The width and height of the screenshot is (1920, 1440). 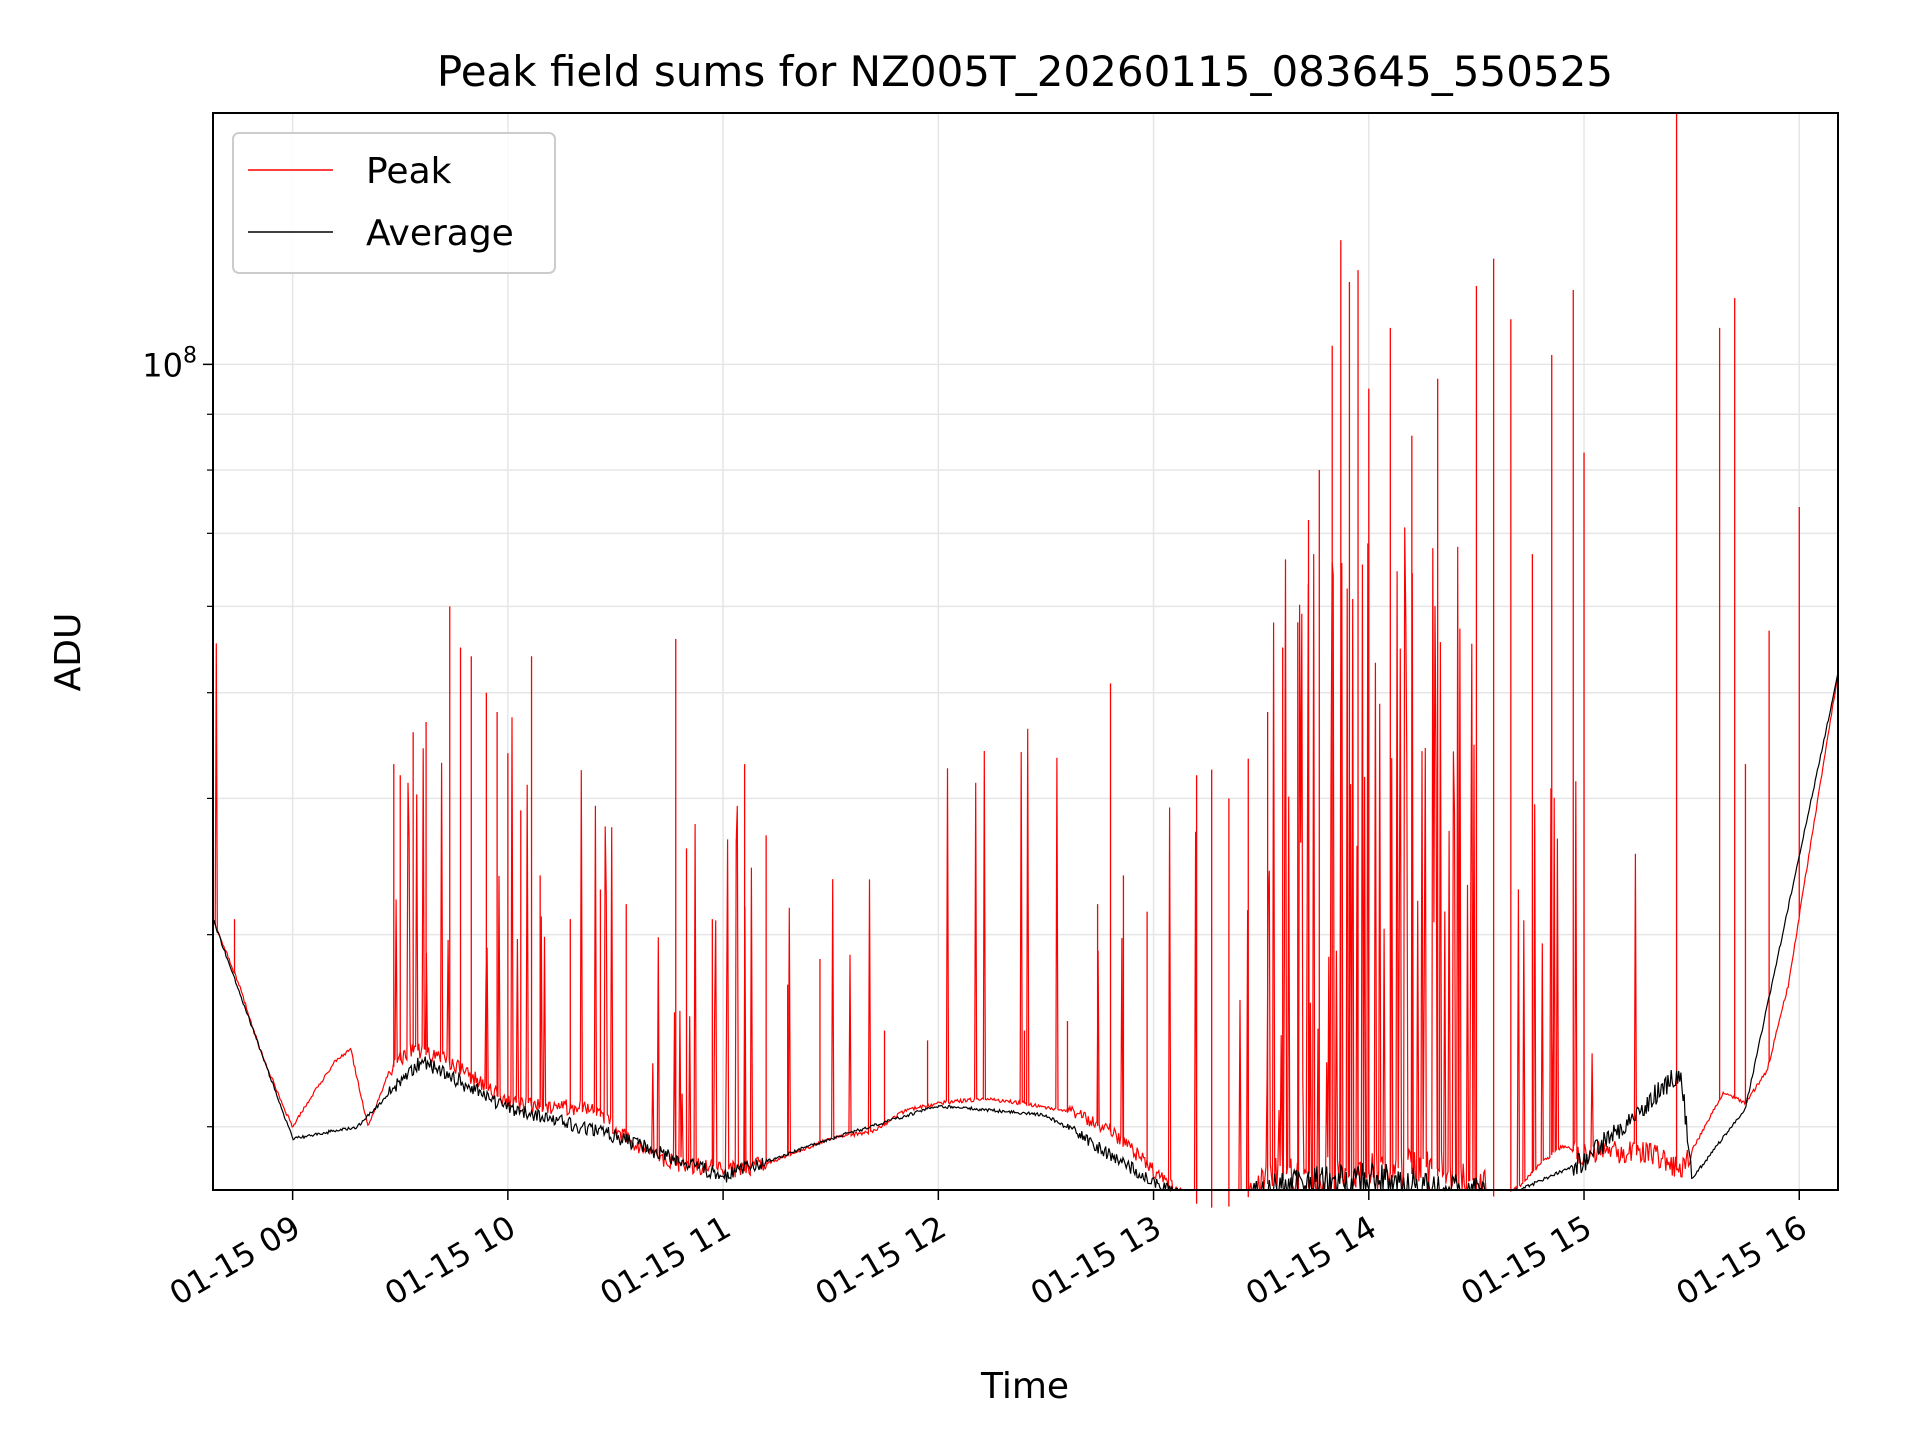 I want to click on x-tick-label: 01-15 10, so click(x=450, y=1260).